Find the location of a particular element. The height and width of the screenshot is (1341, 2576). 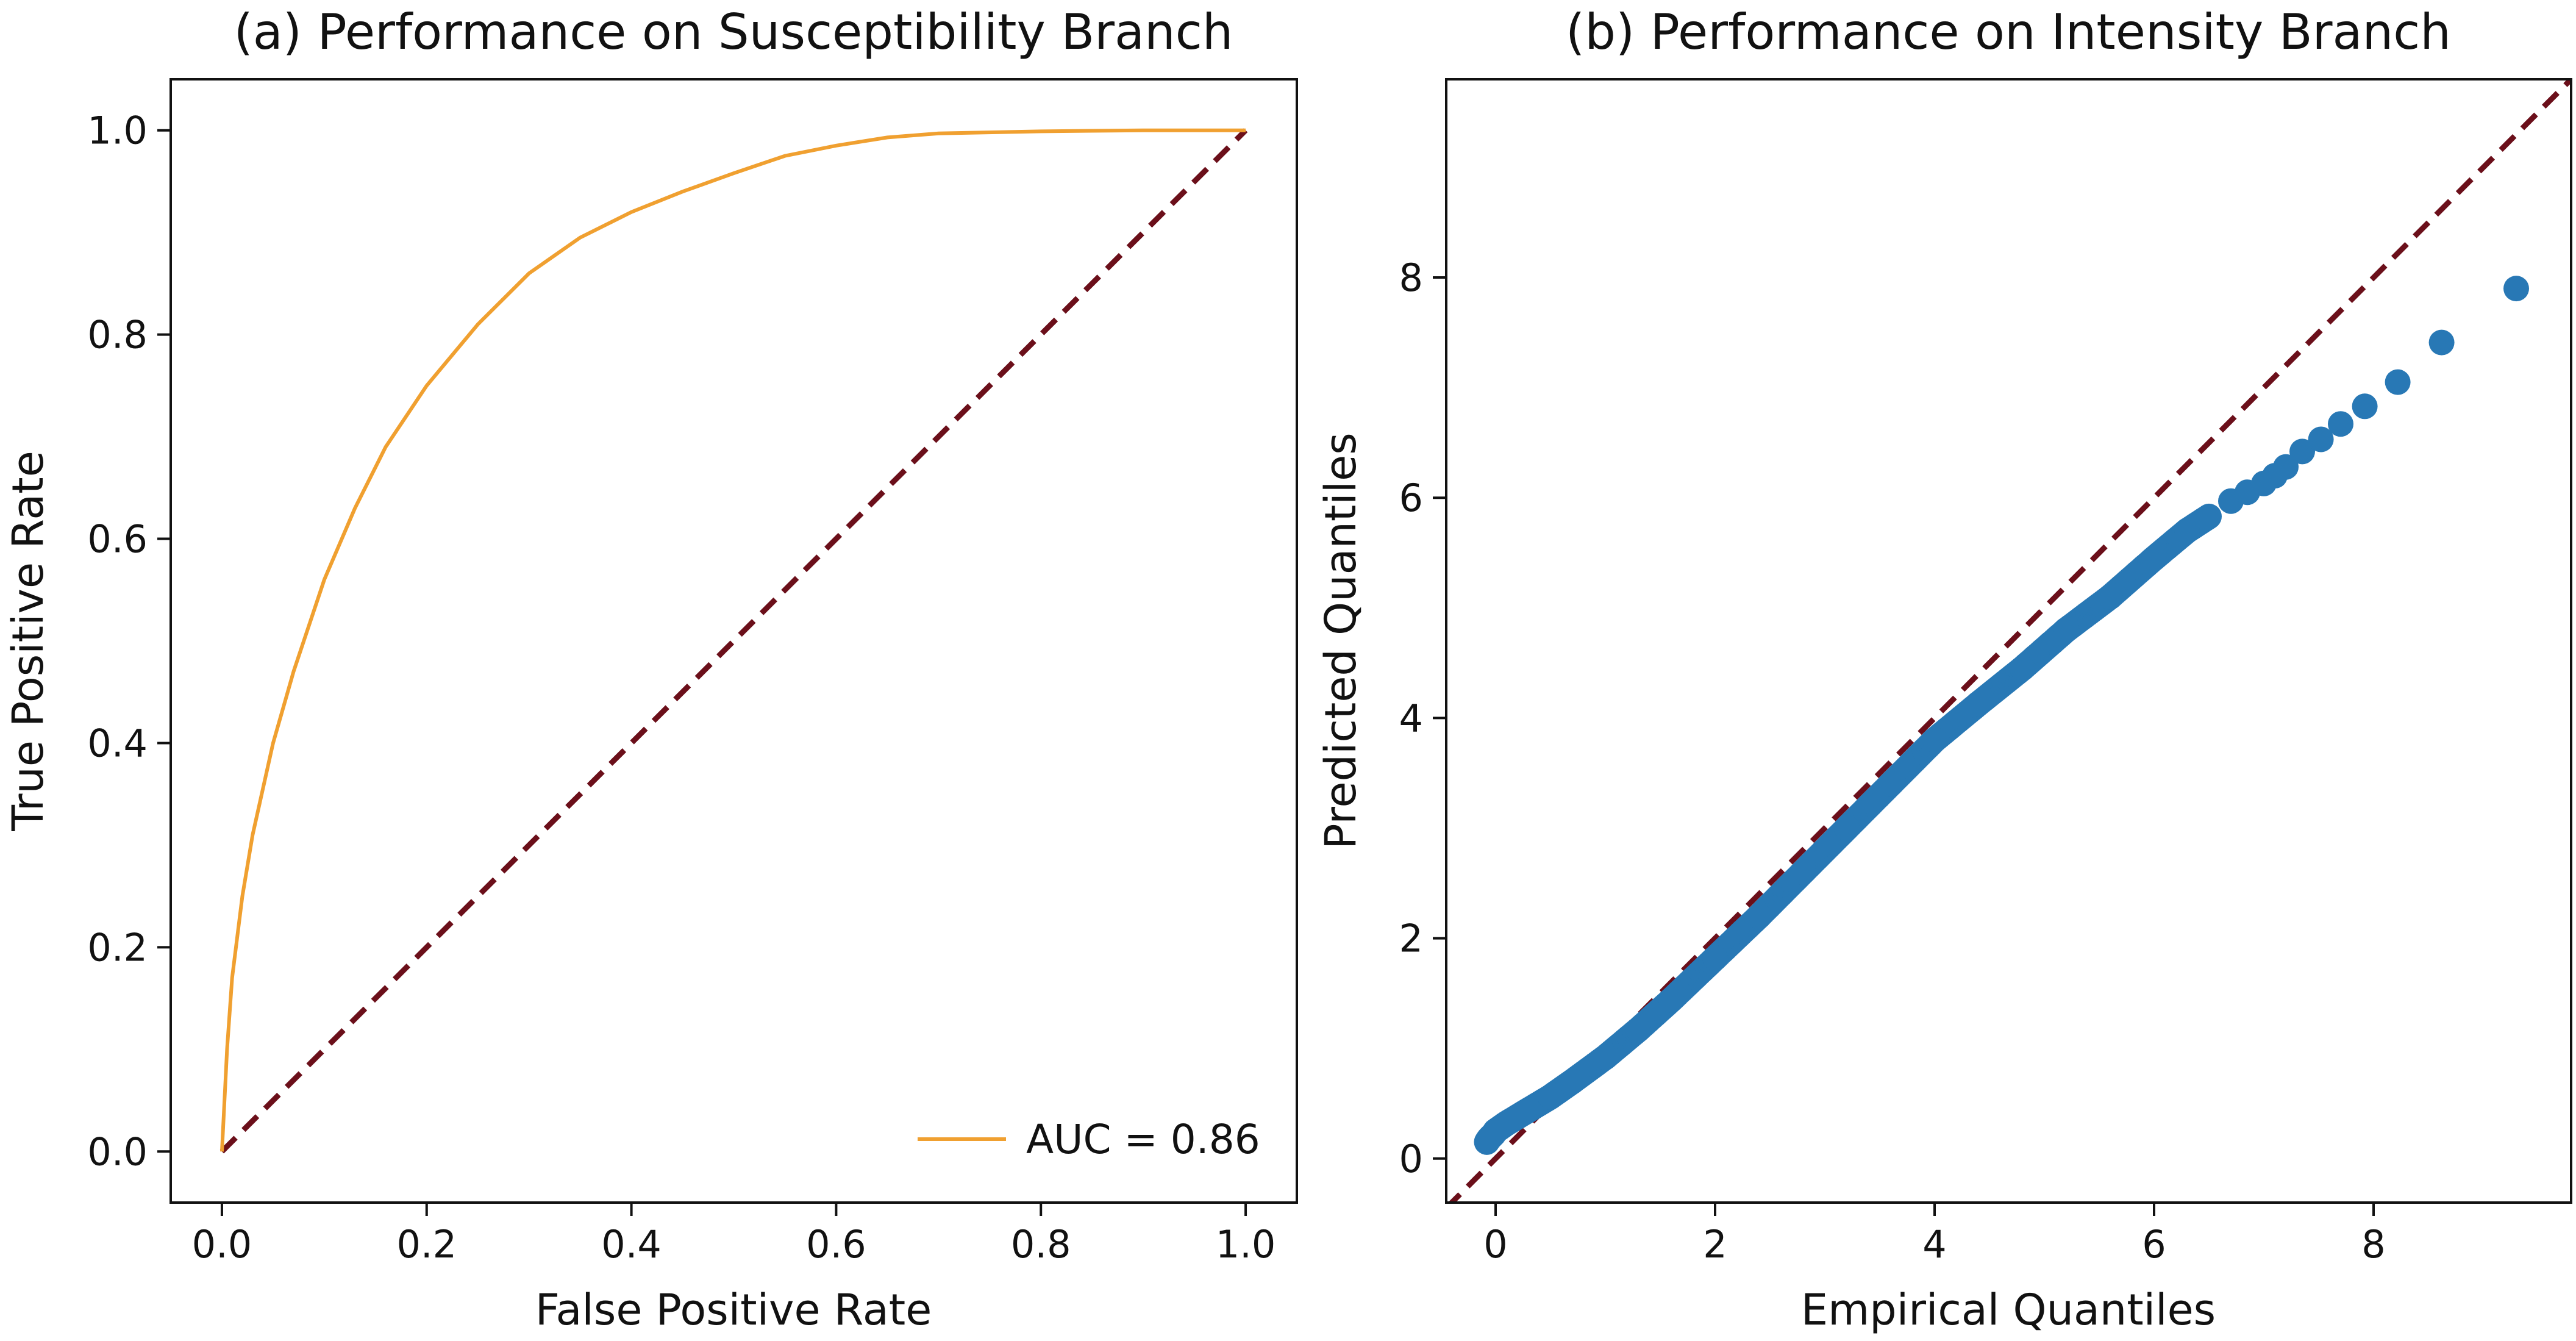

panel-b-y-tick-label: 4 is located at coordinates (1411, 718).